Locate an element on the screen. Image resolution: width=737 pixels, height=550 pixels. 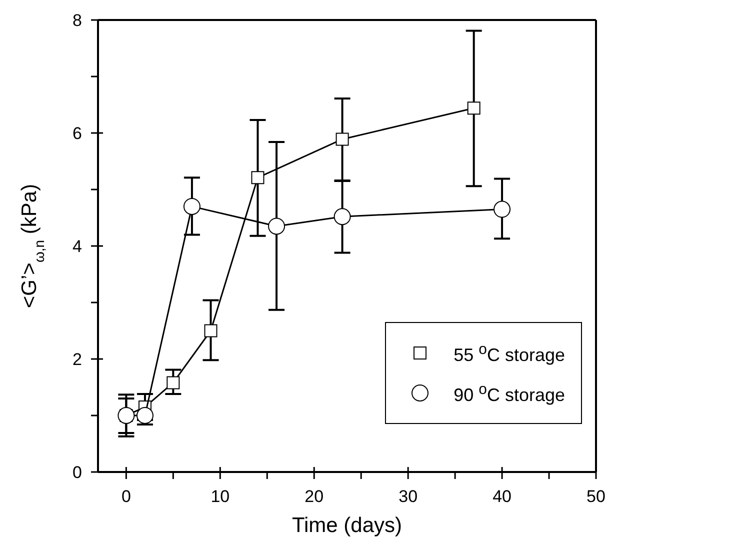
legend-label: 55 $^{o}$C storage is located at coordinates (509, 353).